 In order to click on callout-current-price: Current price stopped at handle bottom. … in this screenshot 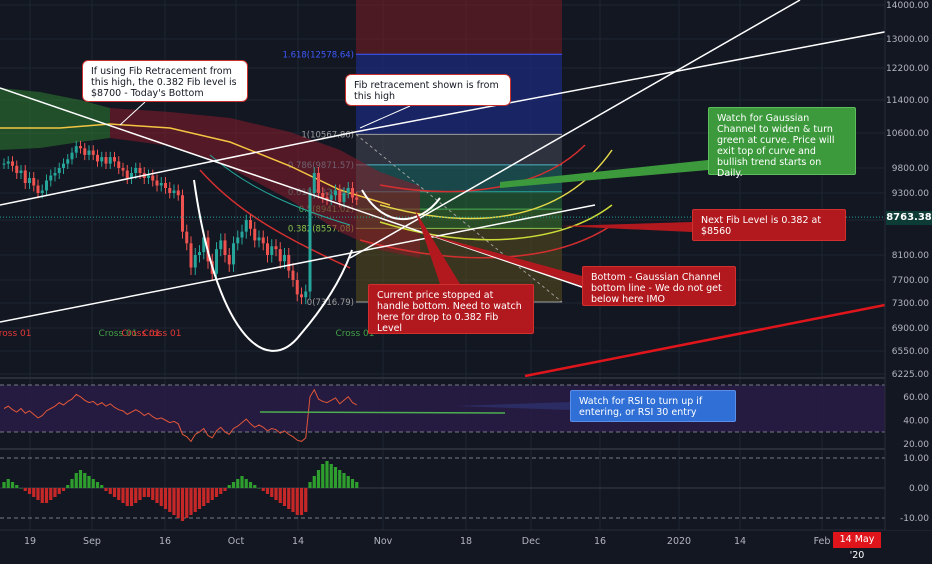, I will do `click(451, 309)`.